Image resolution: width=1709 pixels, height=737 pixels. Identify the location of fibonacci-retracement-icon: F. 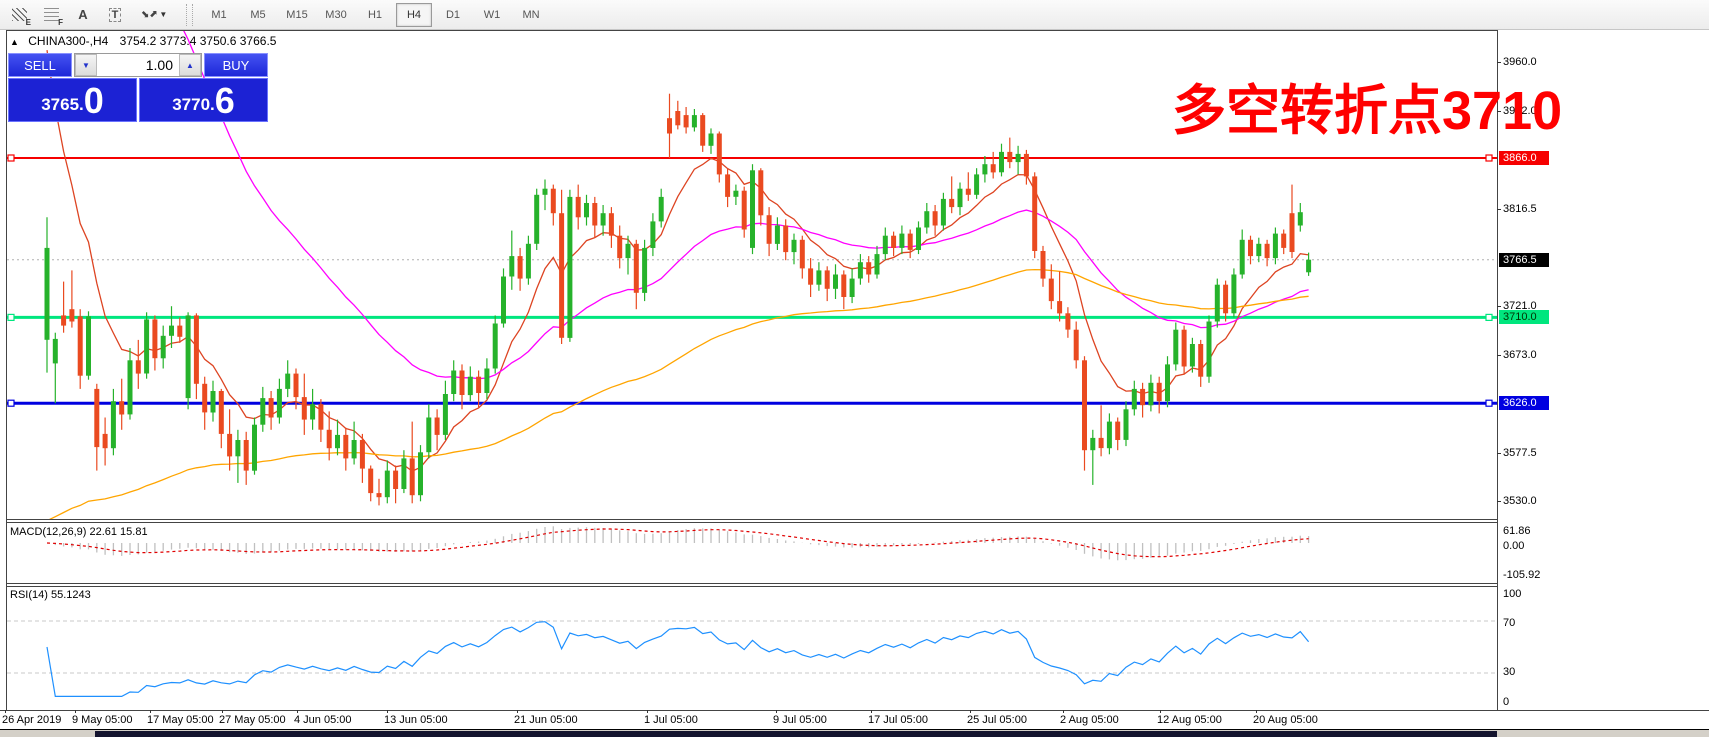
(51, 15).